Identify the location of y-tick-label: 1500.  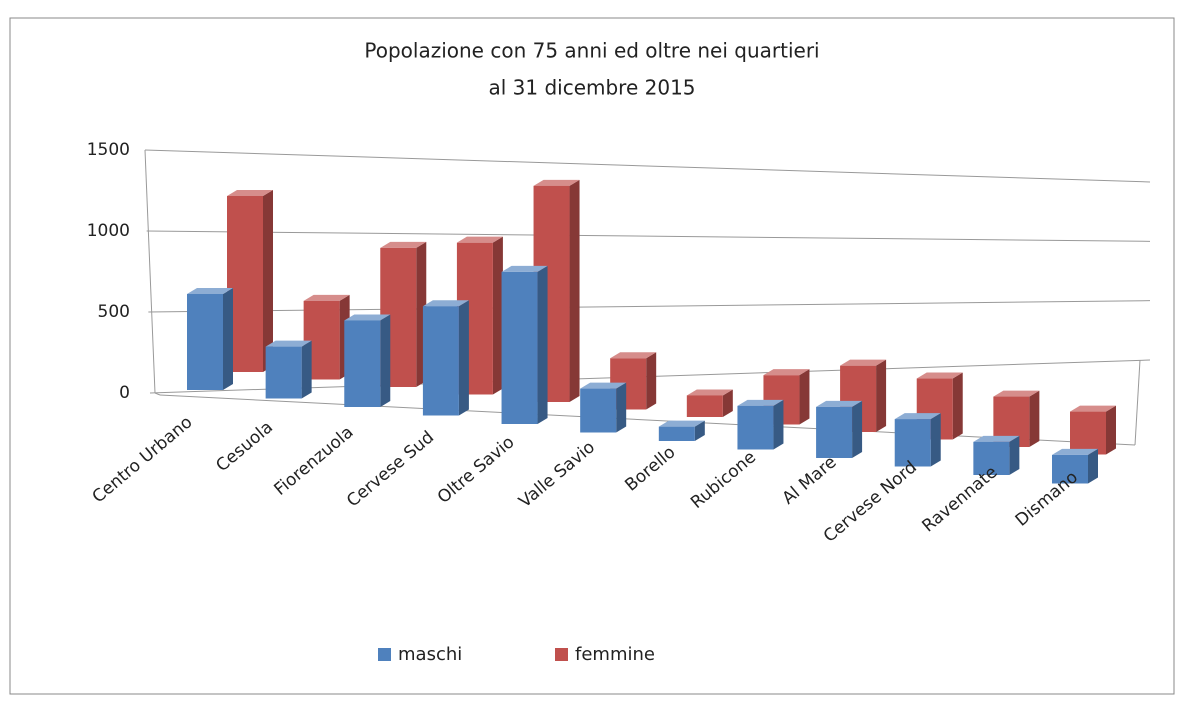
(108, 150).